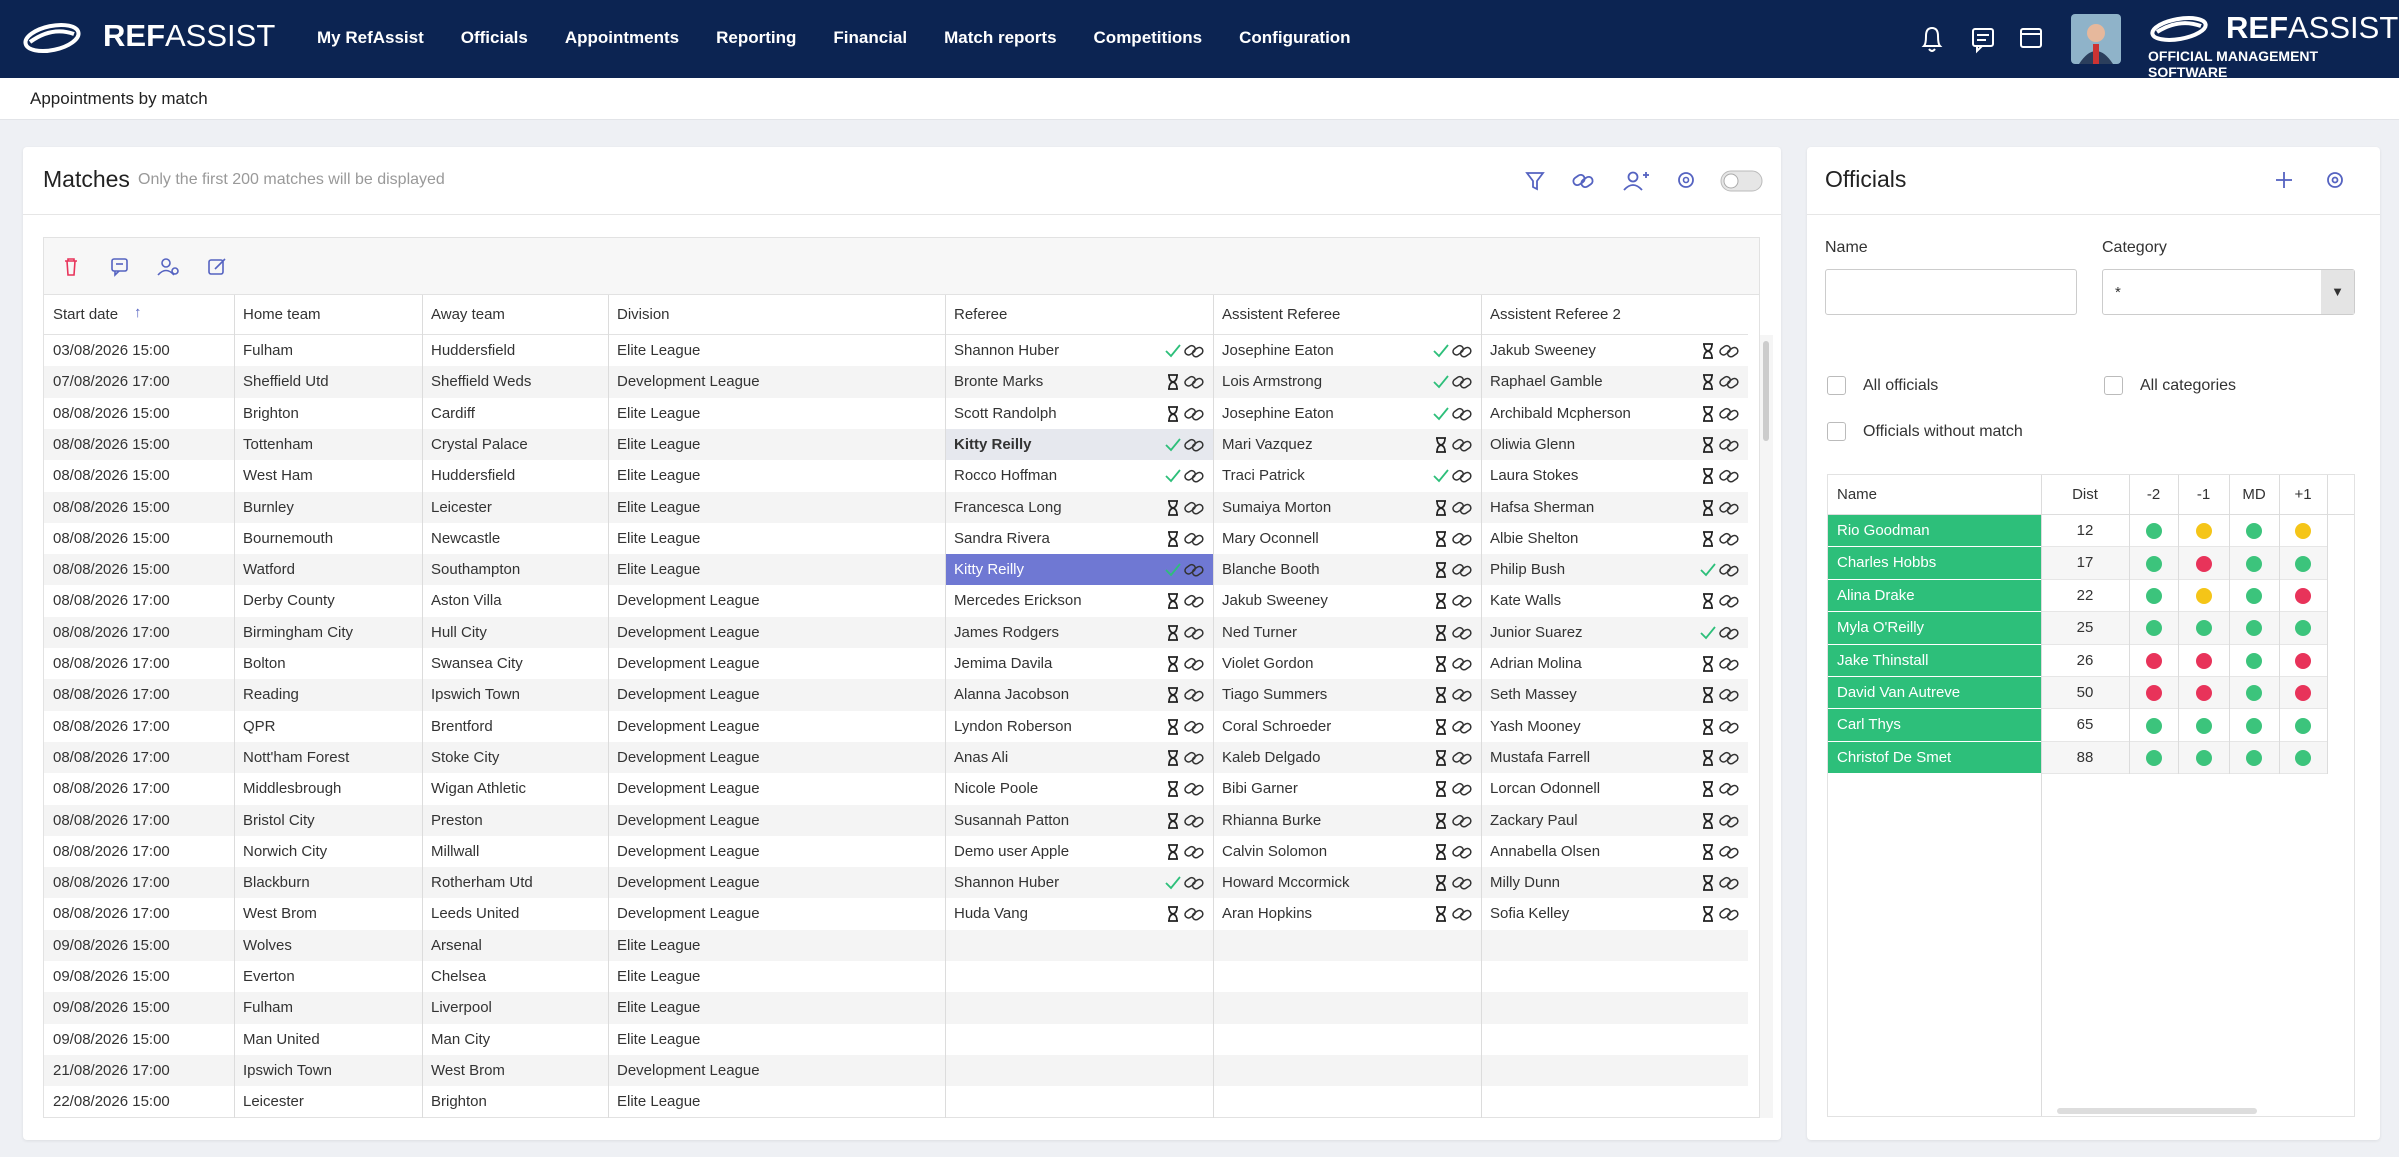 The height and width of the screenshot is (1157, 2399). I want to click on table-cell: Mary Oconnell, so click(1347, 538).